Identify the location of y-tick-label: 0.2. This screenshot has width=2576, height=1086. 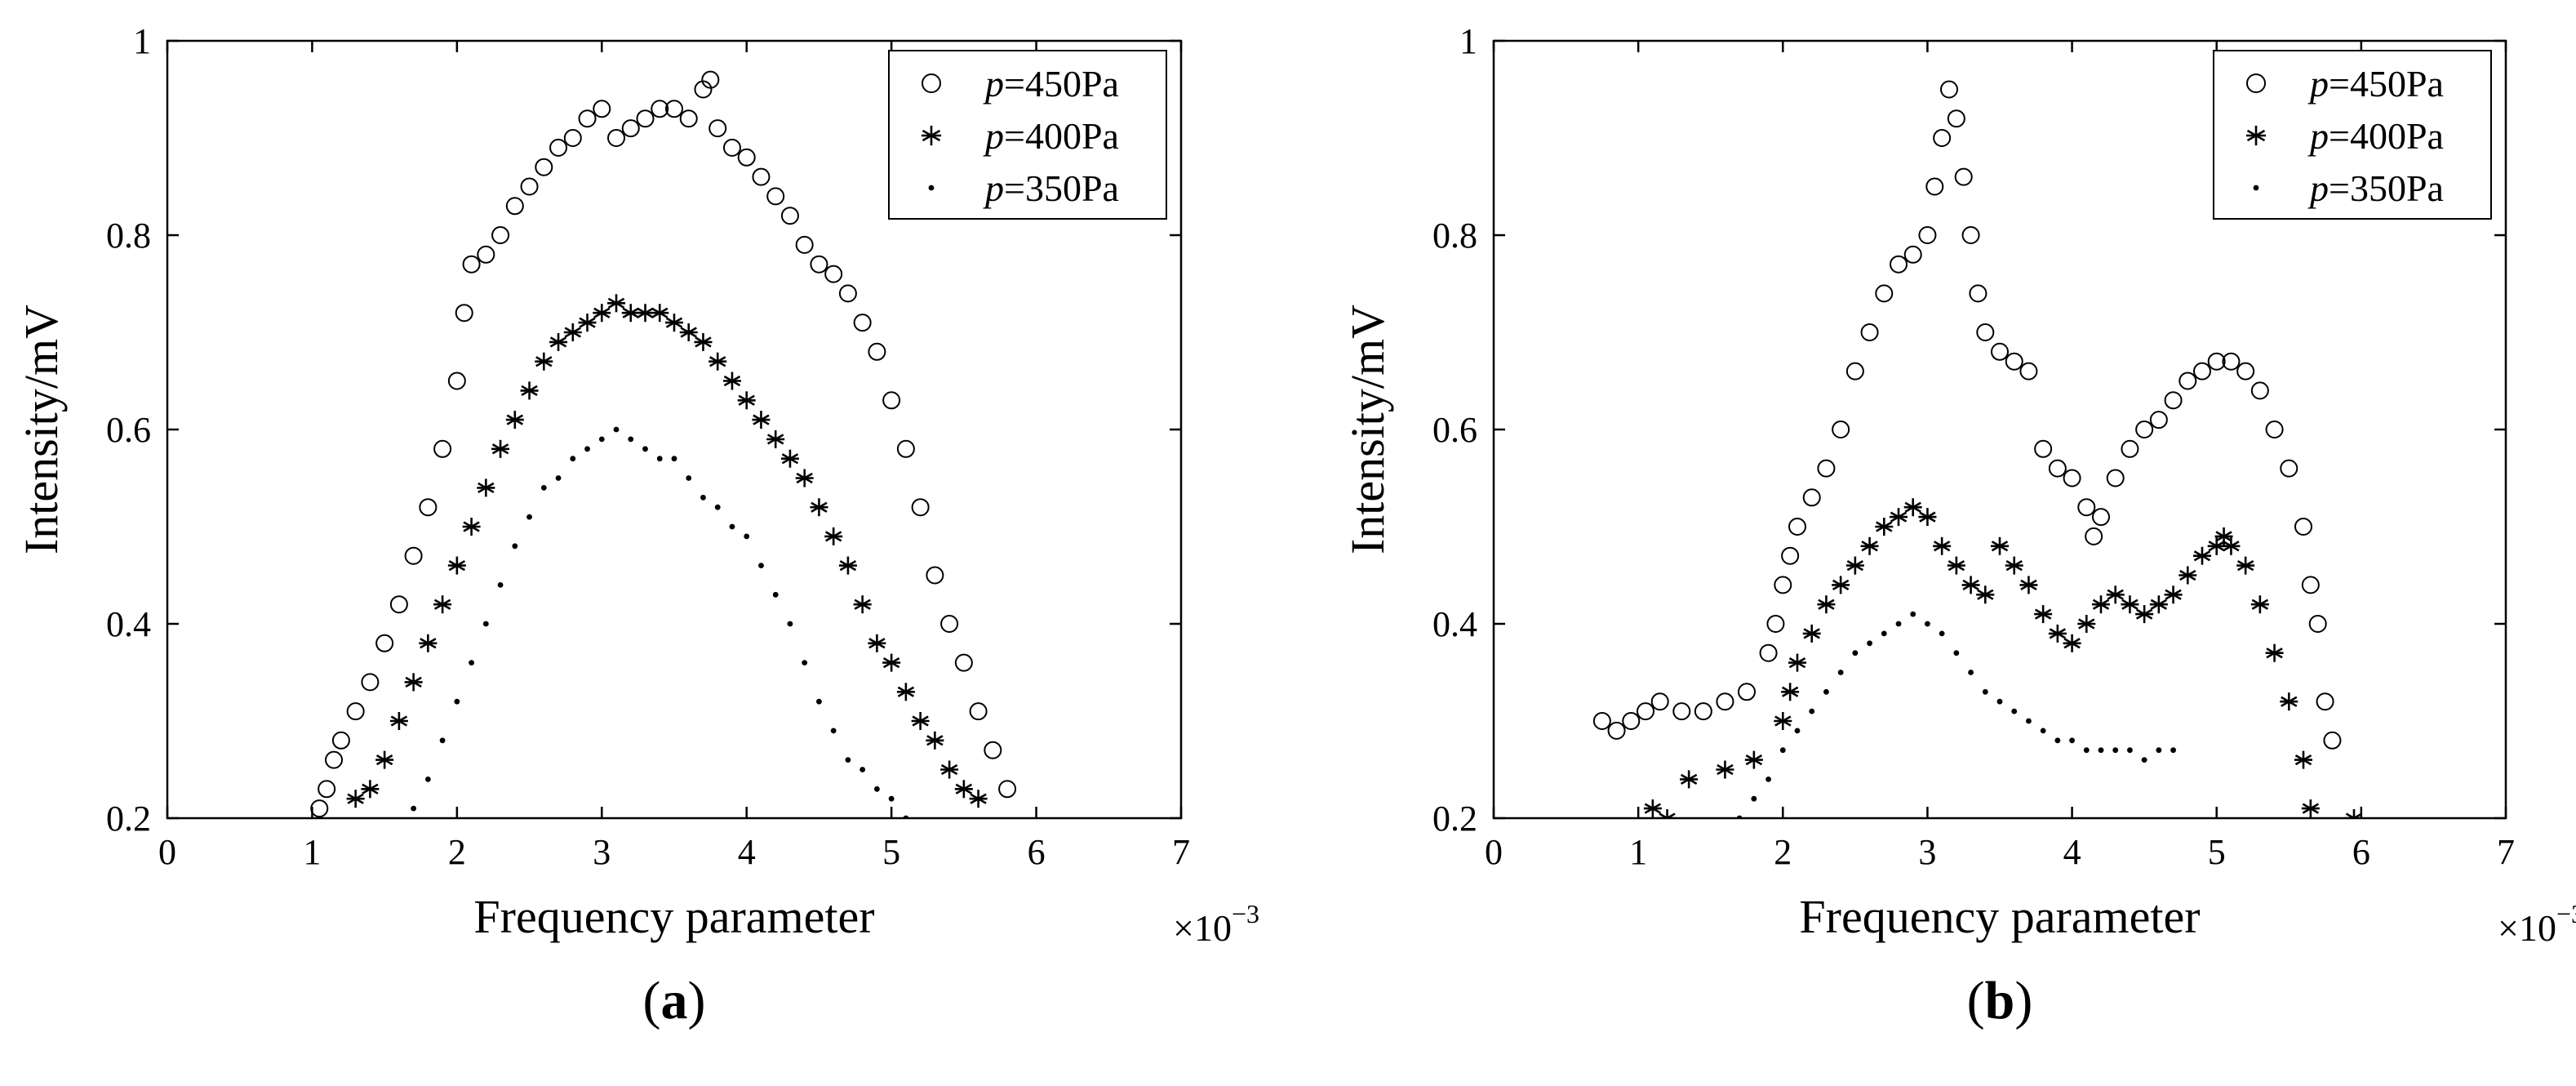
(128, 819).